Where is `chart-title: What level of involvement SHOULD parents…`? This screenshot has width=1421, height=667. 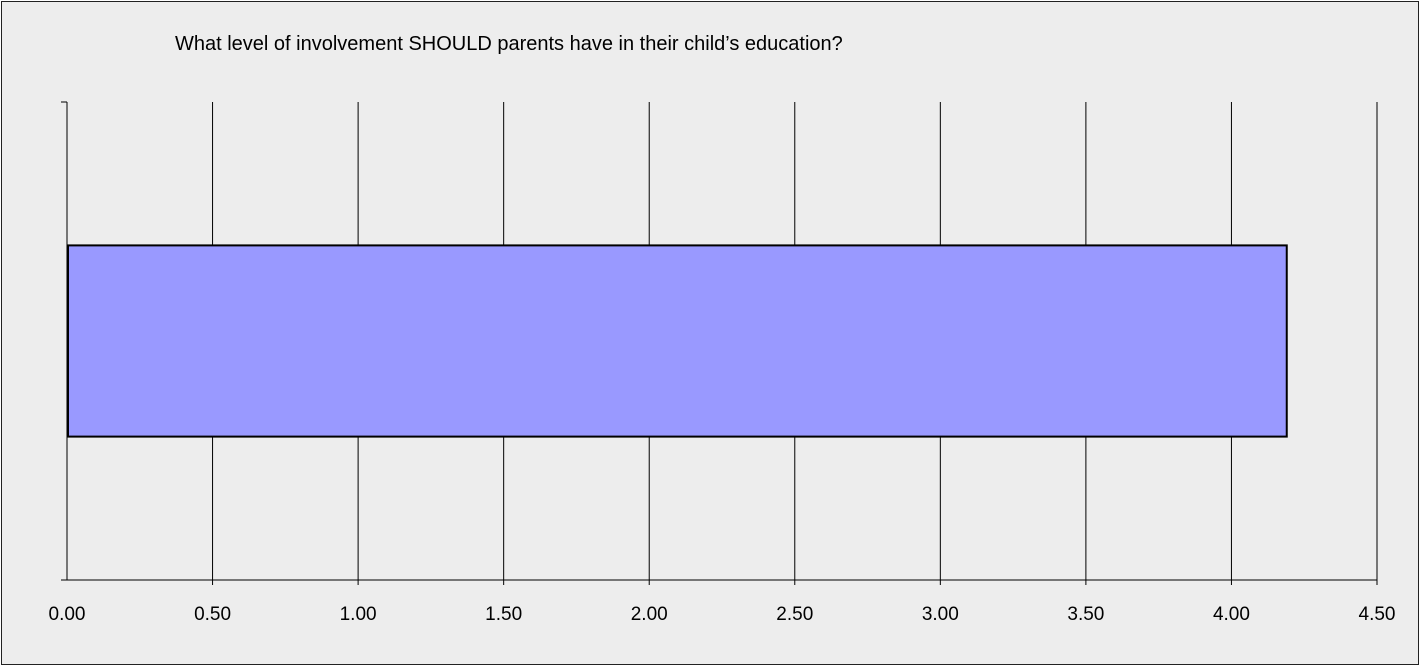 chart-title: What level of involvement SHOULD parents… is located at coordinates (509, 44).